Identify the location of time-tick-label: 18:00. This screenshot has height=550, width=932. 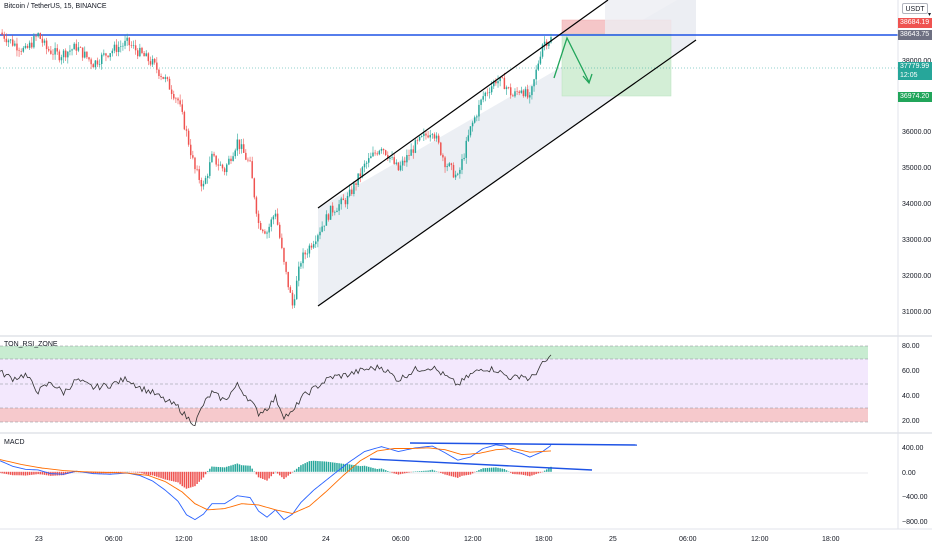
(831, 539).